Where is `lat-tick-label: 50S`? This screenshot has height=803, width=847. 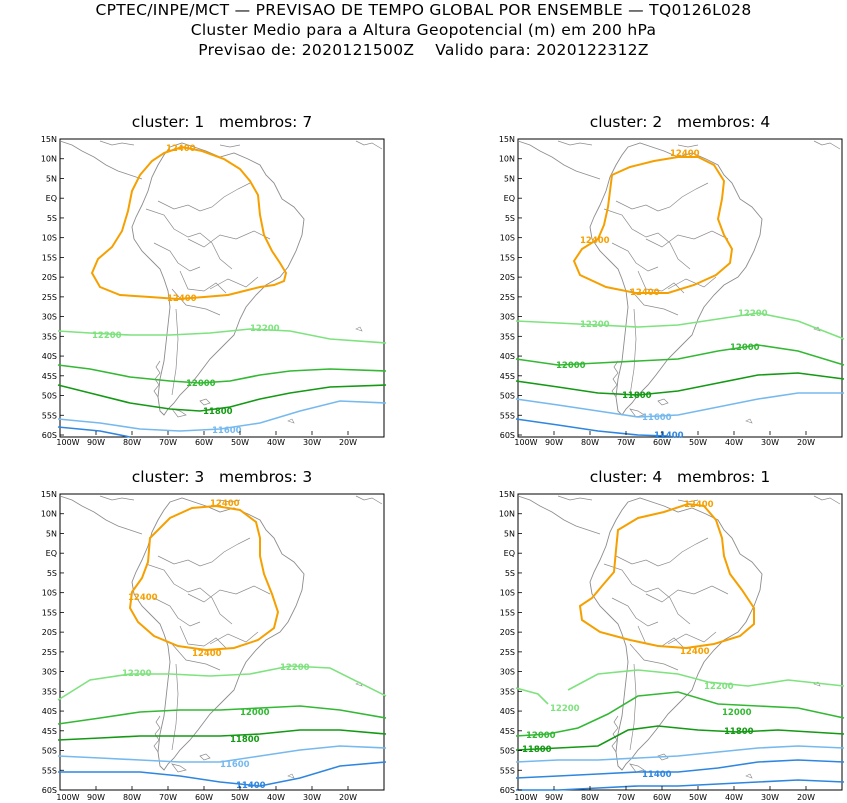
lat-tick-label: 50S is located at coordinates (49, 396).